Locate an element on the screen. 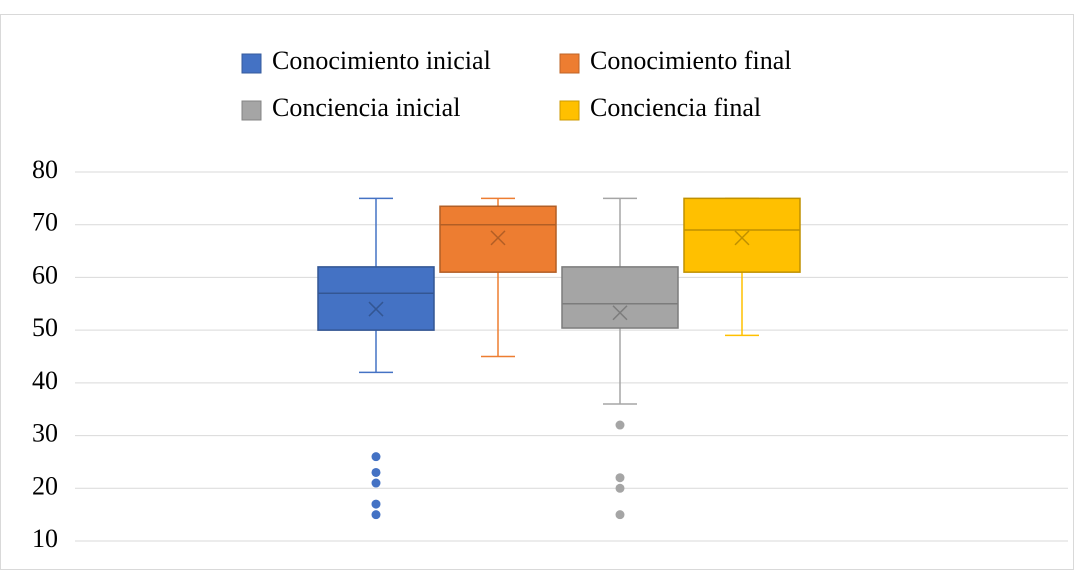 Image resolution: width=1075 pixels, height=575 pixels. legend-label: Conocimiento inicial is located at coordinates (381, 60).